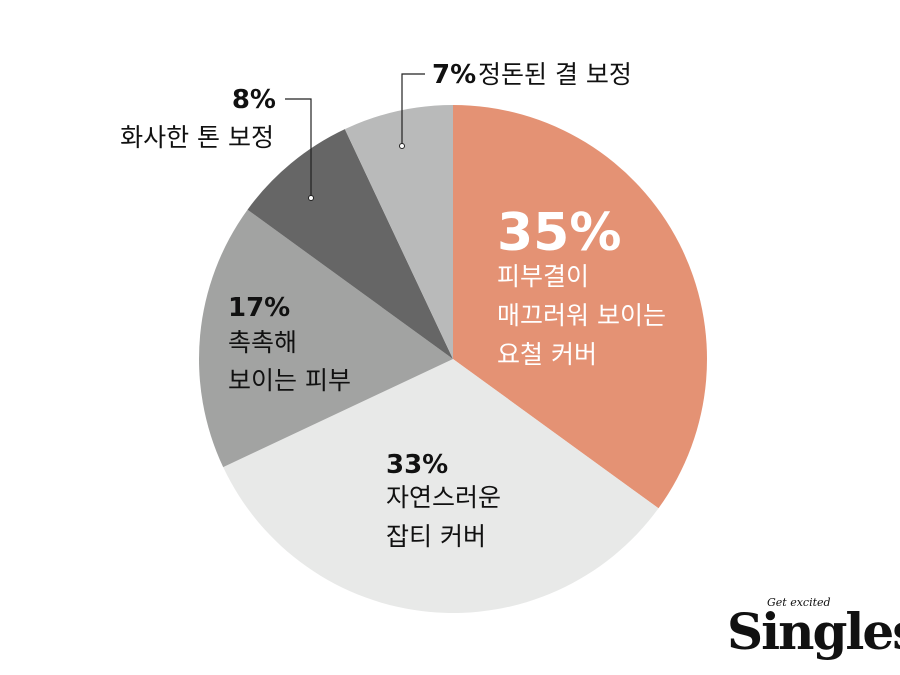 Image resolution: width=900 pixels, height=675 pixels. I want to click on slice-percent-label-4: 8%, so click(254, 100).